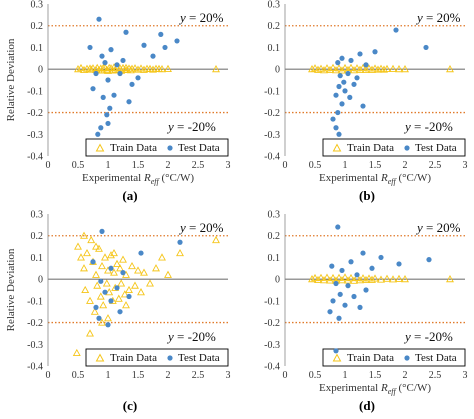 This screenshot has width=474, height=419. Describe the element at coordinates (228, 375) in the screenshot. I see `x-tick-label: 3` at that location.